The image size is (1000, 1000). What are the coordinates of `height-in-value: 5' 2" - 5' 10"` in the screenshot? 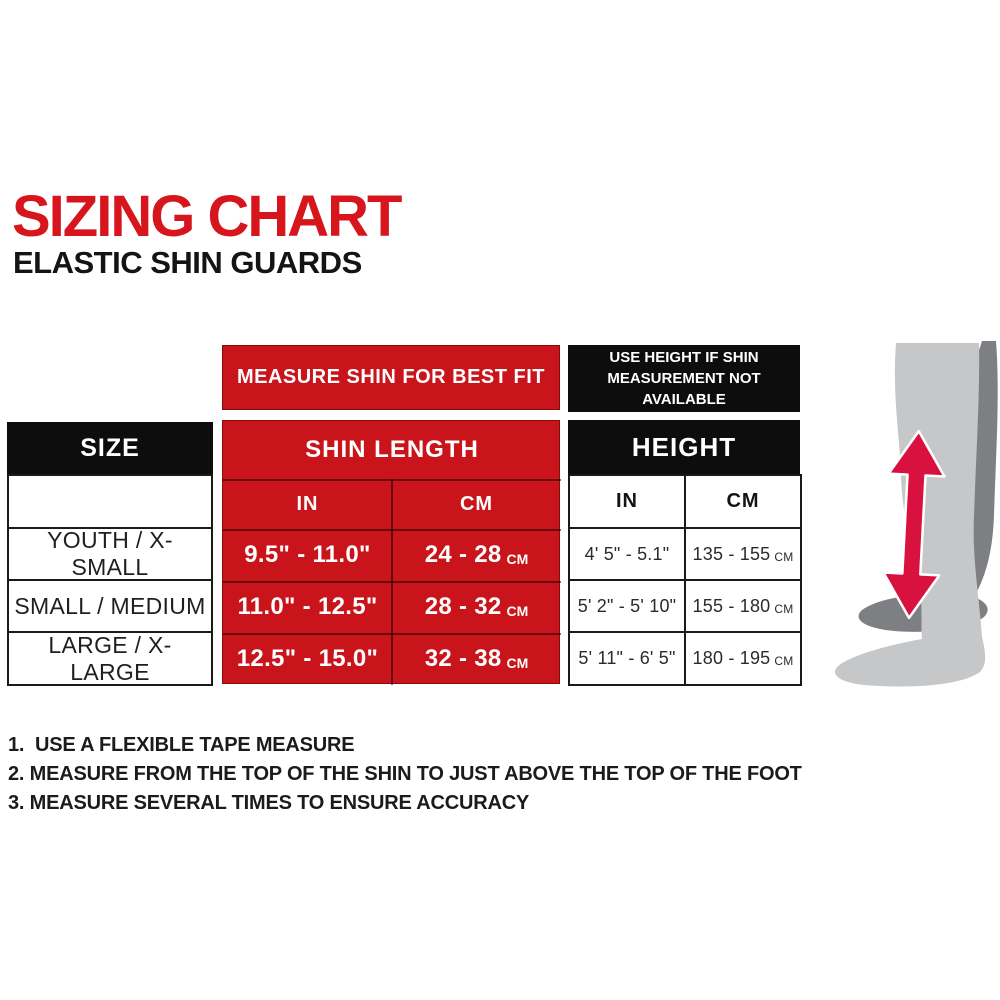 It's located at (627, 605).